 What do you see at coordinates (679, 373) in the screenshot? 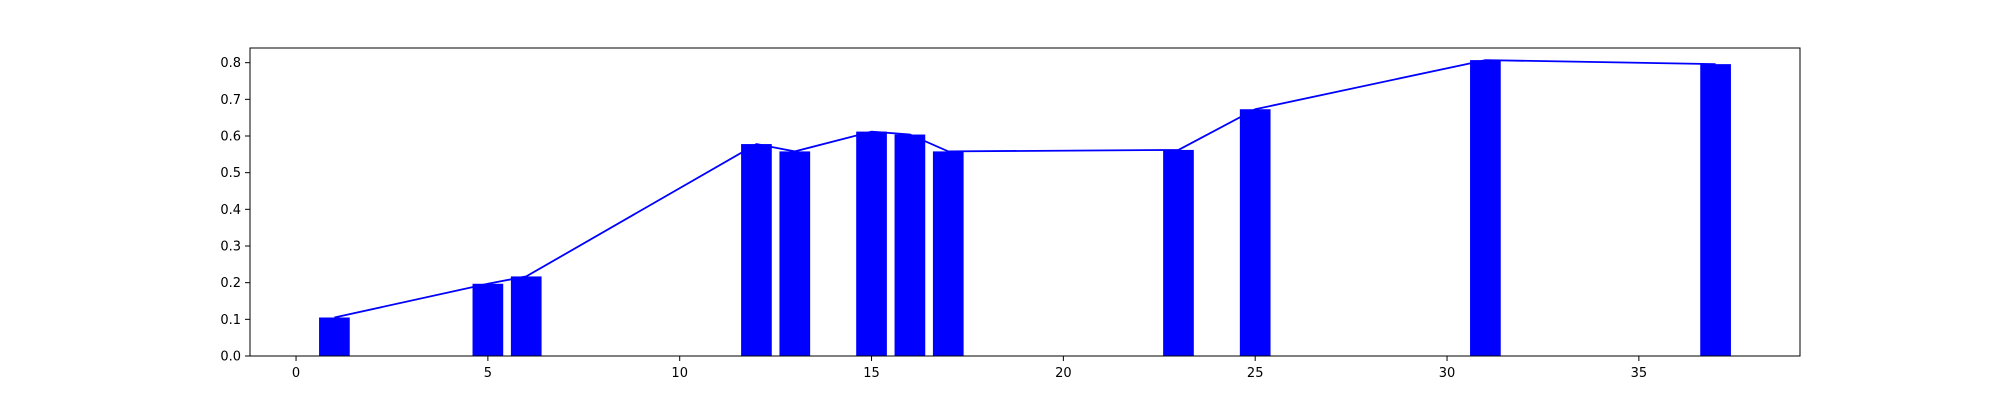
I see `x-tick-label: 10` at bounding box center [679, 373].